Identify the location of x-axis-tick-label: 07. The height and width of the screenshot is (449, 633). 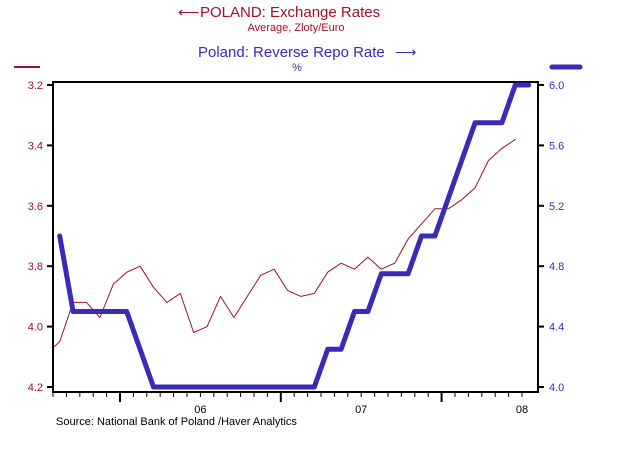
(361, 410).